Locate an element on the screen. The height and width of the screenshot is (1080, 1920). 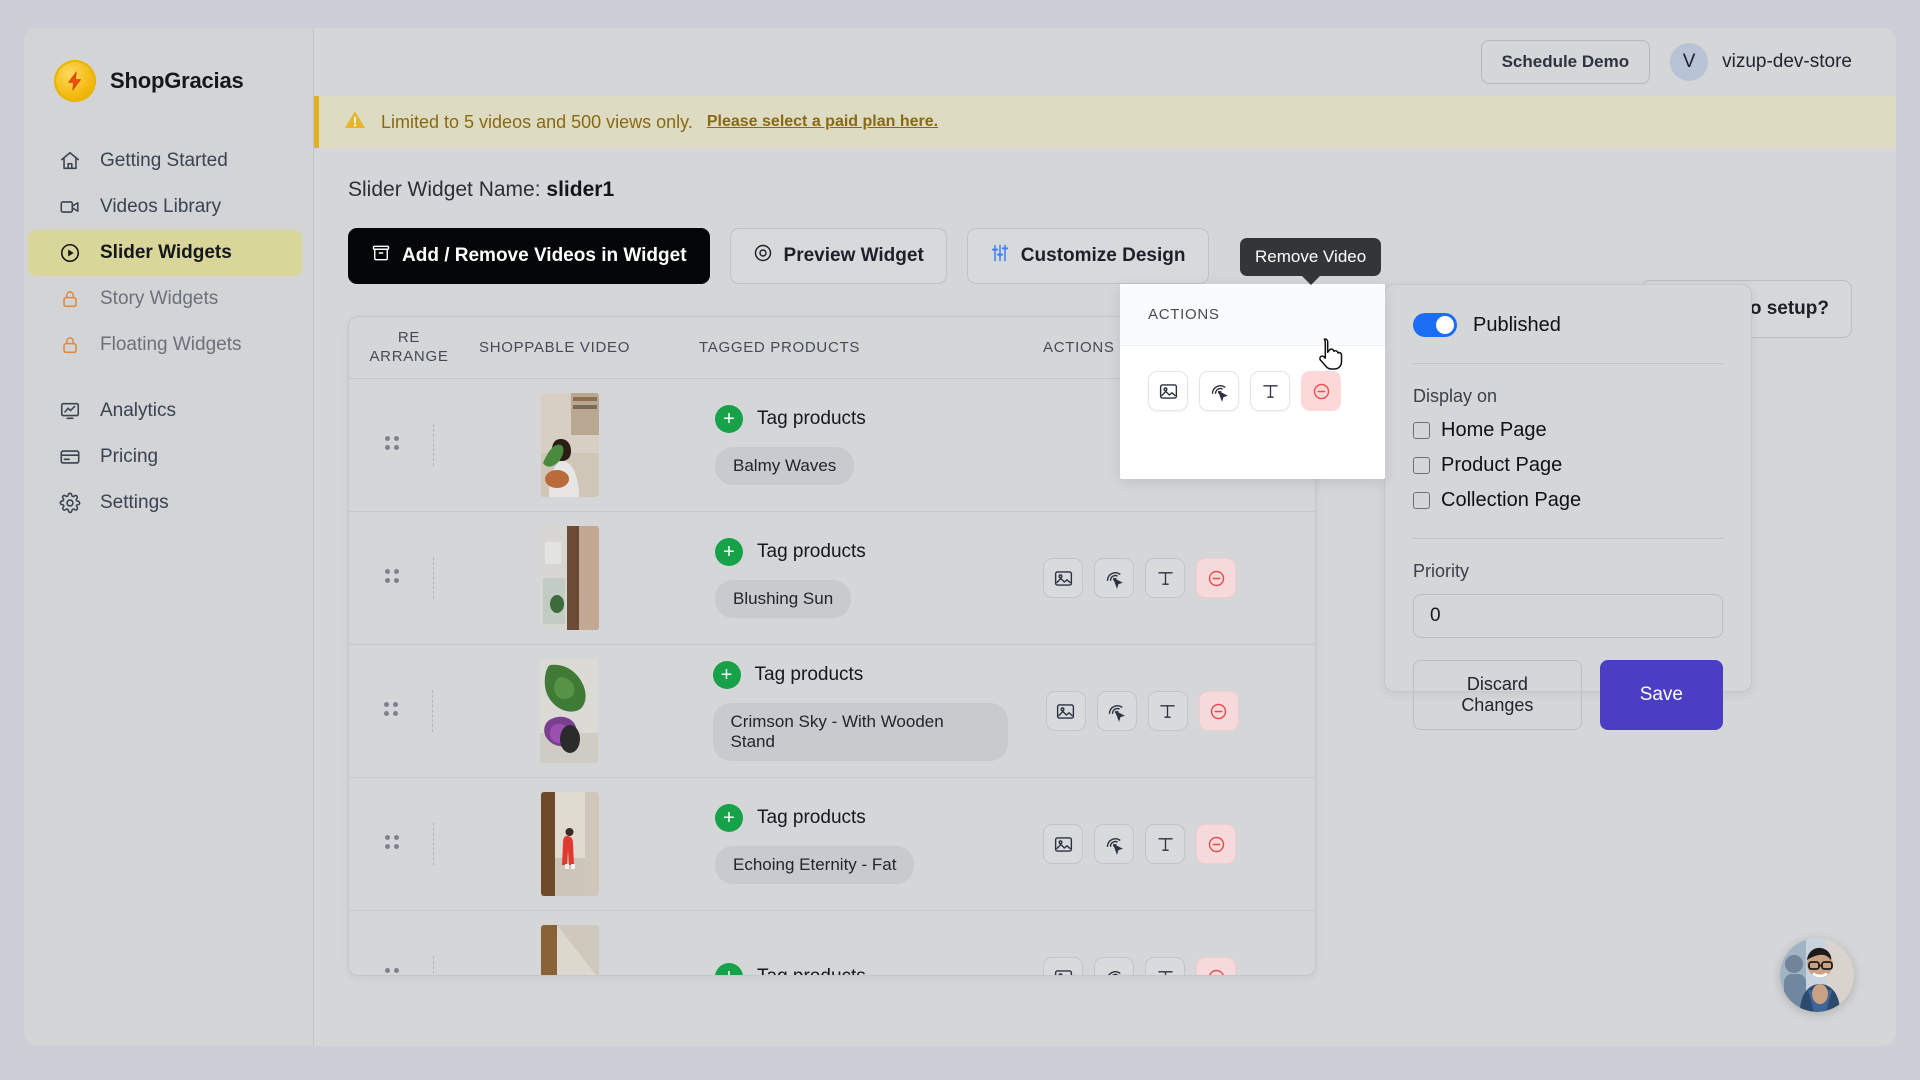
table-row: + Tag products is located at coordinates (832, 943).